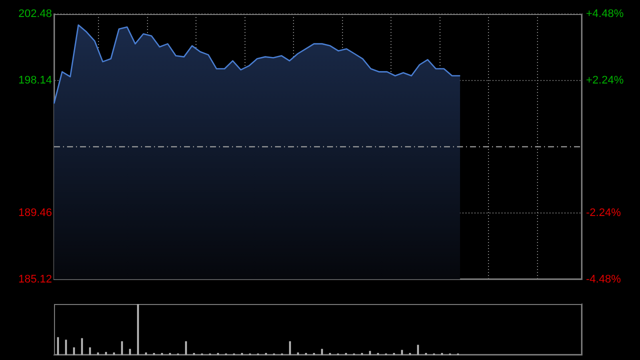  What do you see at coordinates (35, 80) in the screenshot?
I see `y-tick-label: 198.14` at bounding box center [35, 80].